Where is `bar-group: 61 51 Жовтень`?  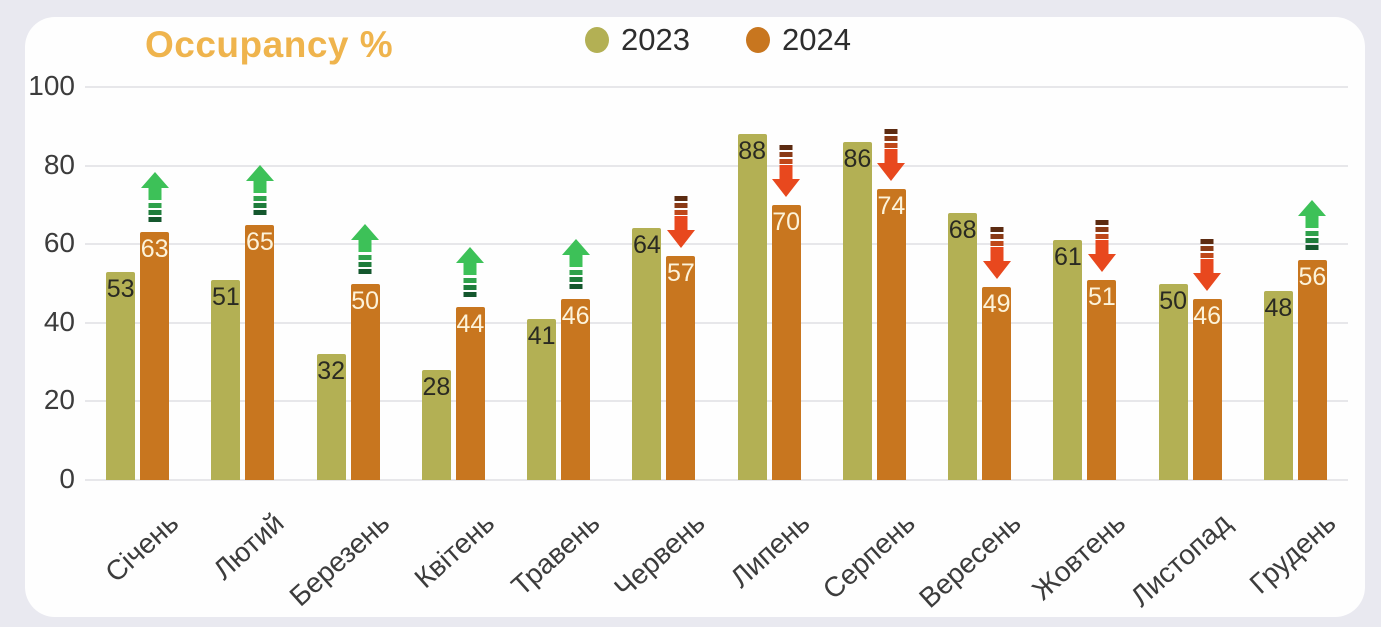 bar-group: 61 51 Жовтень is located at coordinates (1082, 346).